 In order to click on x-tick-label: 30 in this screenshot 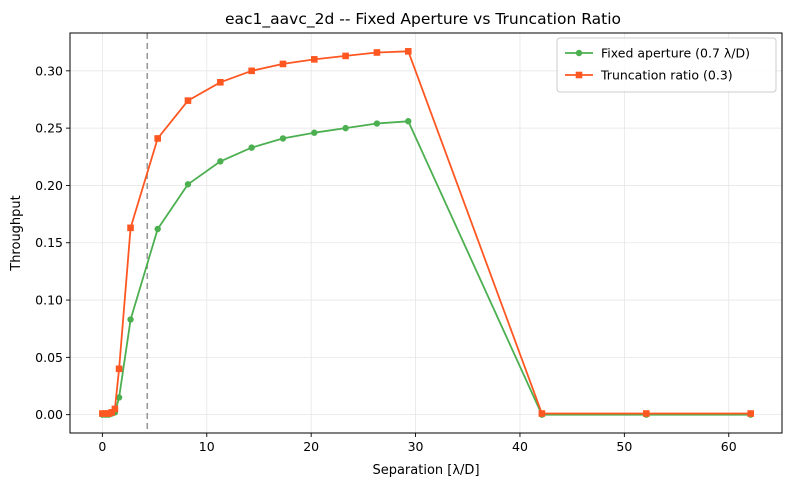, I will do `click(416, 446)`.